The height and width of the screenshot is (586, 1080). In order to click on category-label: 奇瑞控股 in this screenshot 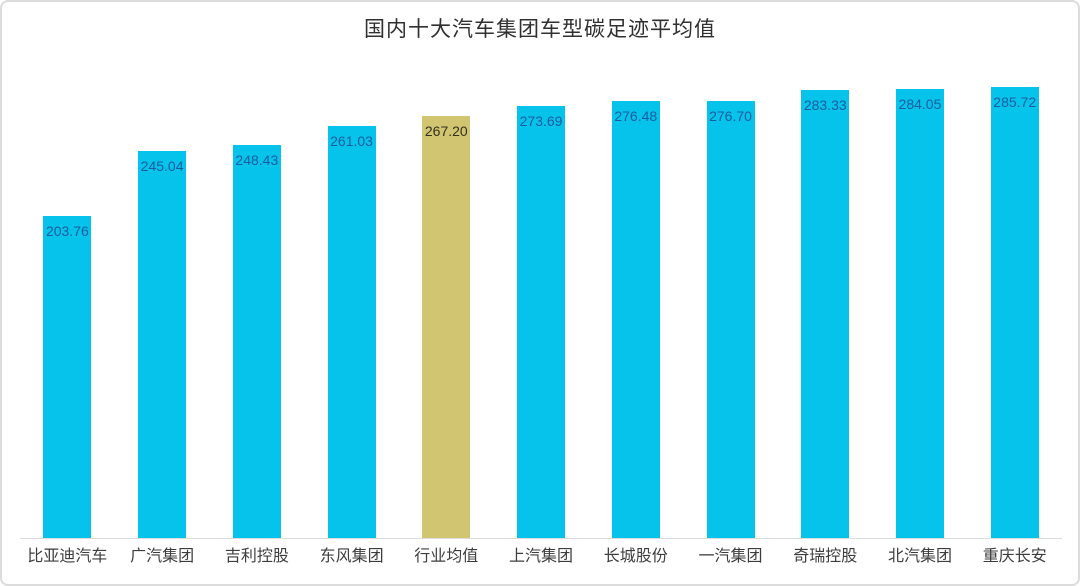, I will do `click(825, 556)`.